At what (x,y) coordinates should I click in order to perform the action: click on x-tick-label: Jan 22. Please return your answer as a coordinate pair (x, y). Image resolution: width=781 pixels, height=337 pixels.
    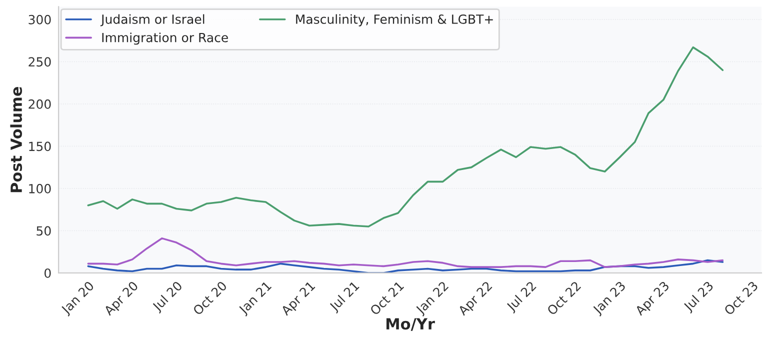
    Looking at the image, I should click on (432, 298).